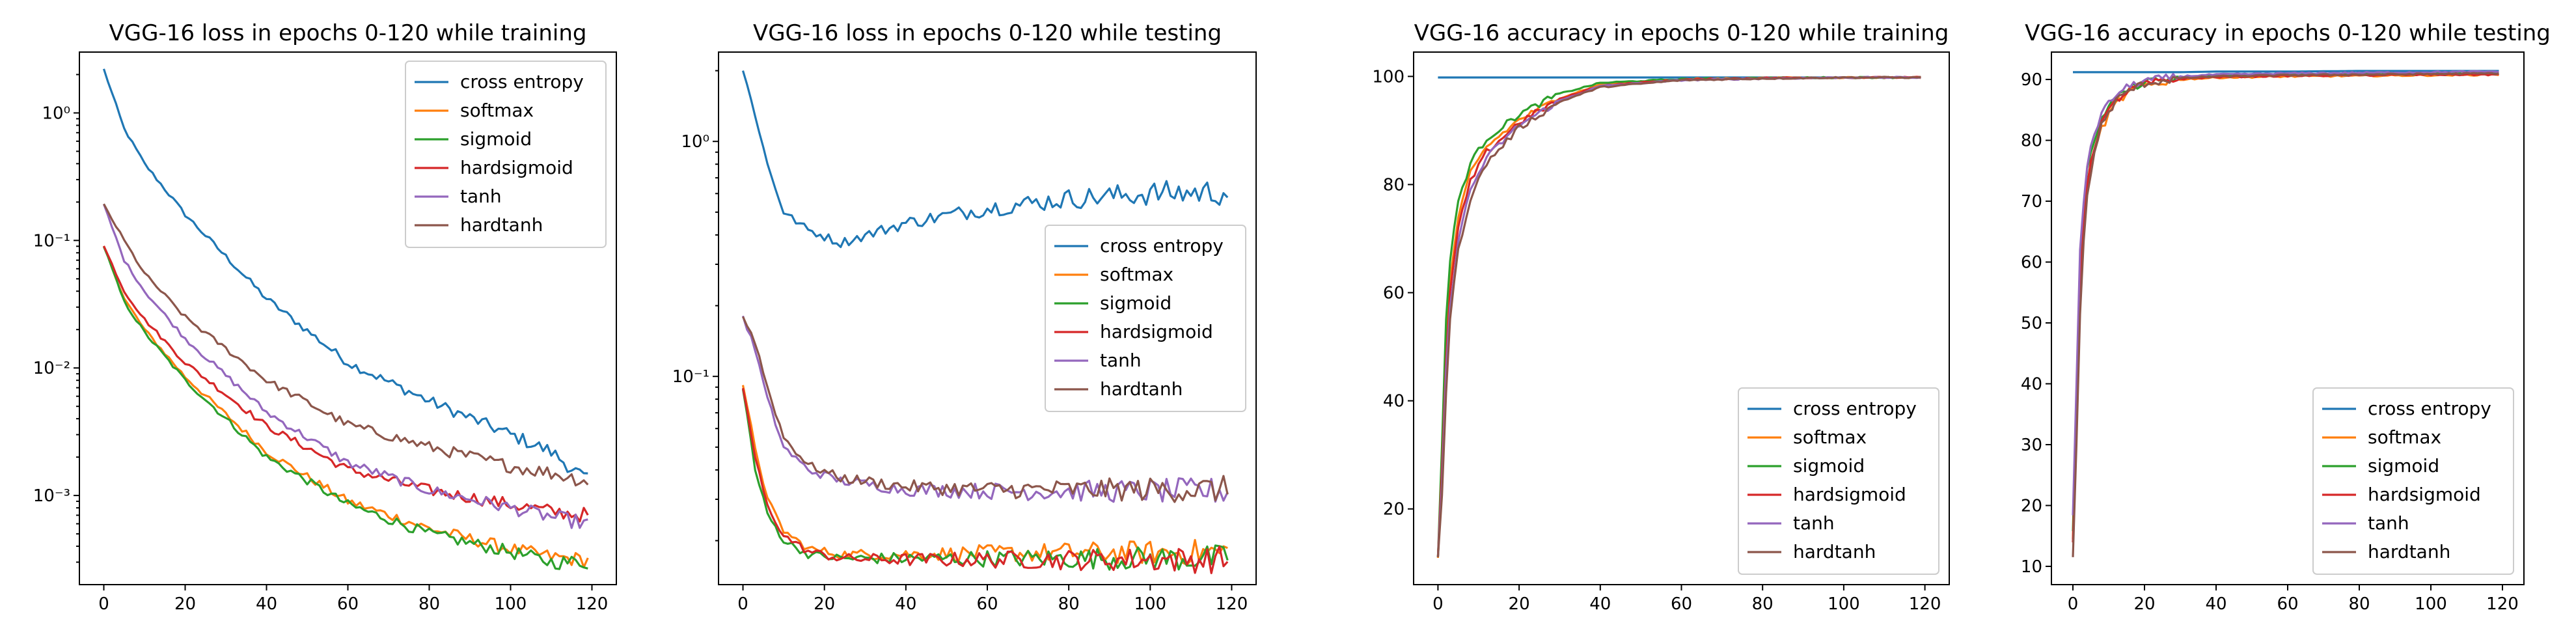  I want to click on y-tick-label: 50, so click(2032, 323).